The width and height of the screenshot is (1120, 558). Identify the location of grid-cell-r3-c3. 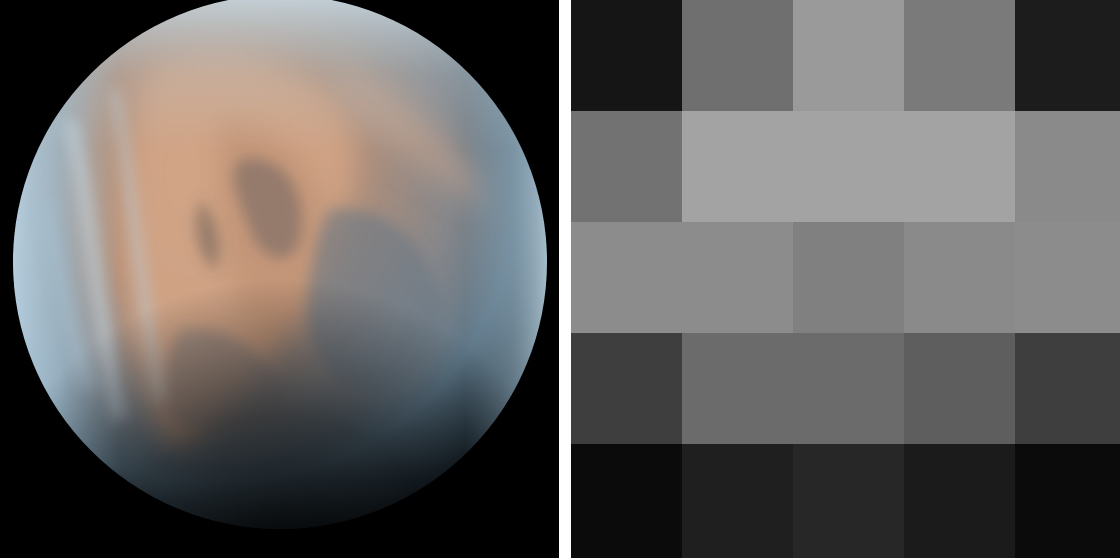
(848, 277).